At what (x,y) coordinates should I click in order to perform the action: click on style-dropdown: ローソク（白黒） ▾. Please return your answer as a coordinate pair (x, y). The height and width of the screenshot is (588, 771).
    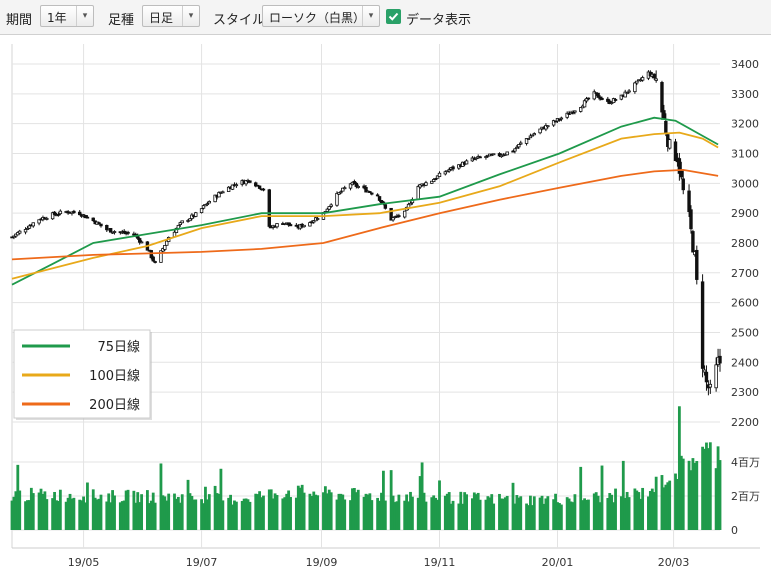
    Looking at the image, I should click on (321, 16).